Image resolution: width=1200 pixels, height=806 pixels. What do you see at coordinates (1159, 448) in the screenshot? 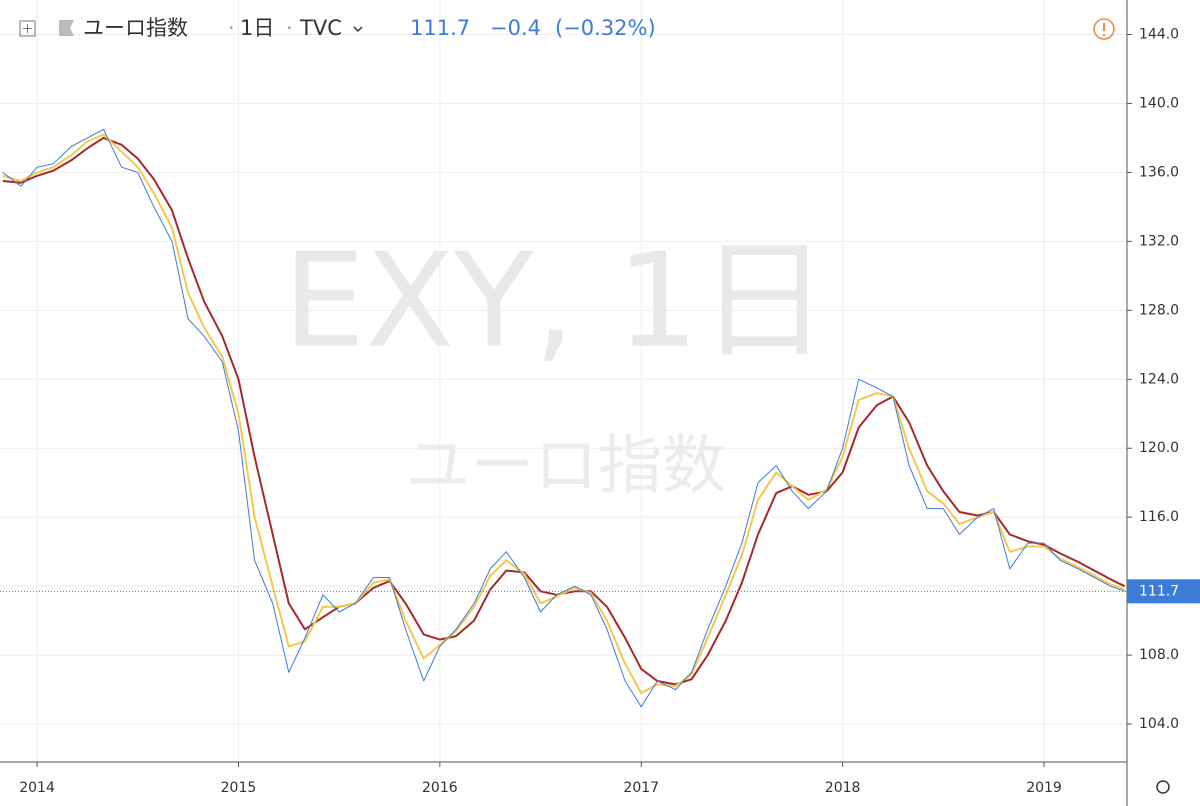
I see `y-tick-label: 120.0` at bounding box center [1159, 448].